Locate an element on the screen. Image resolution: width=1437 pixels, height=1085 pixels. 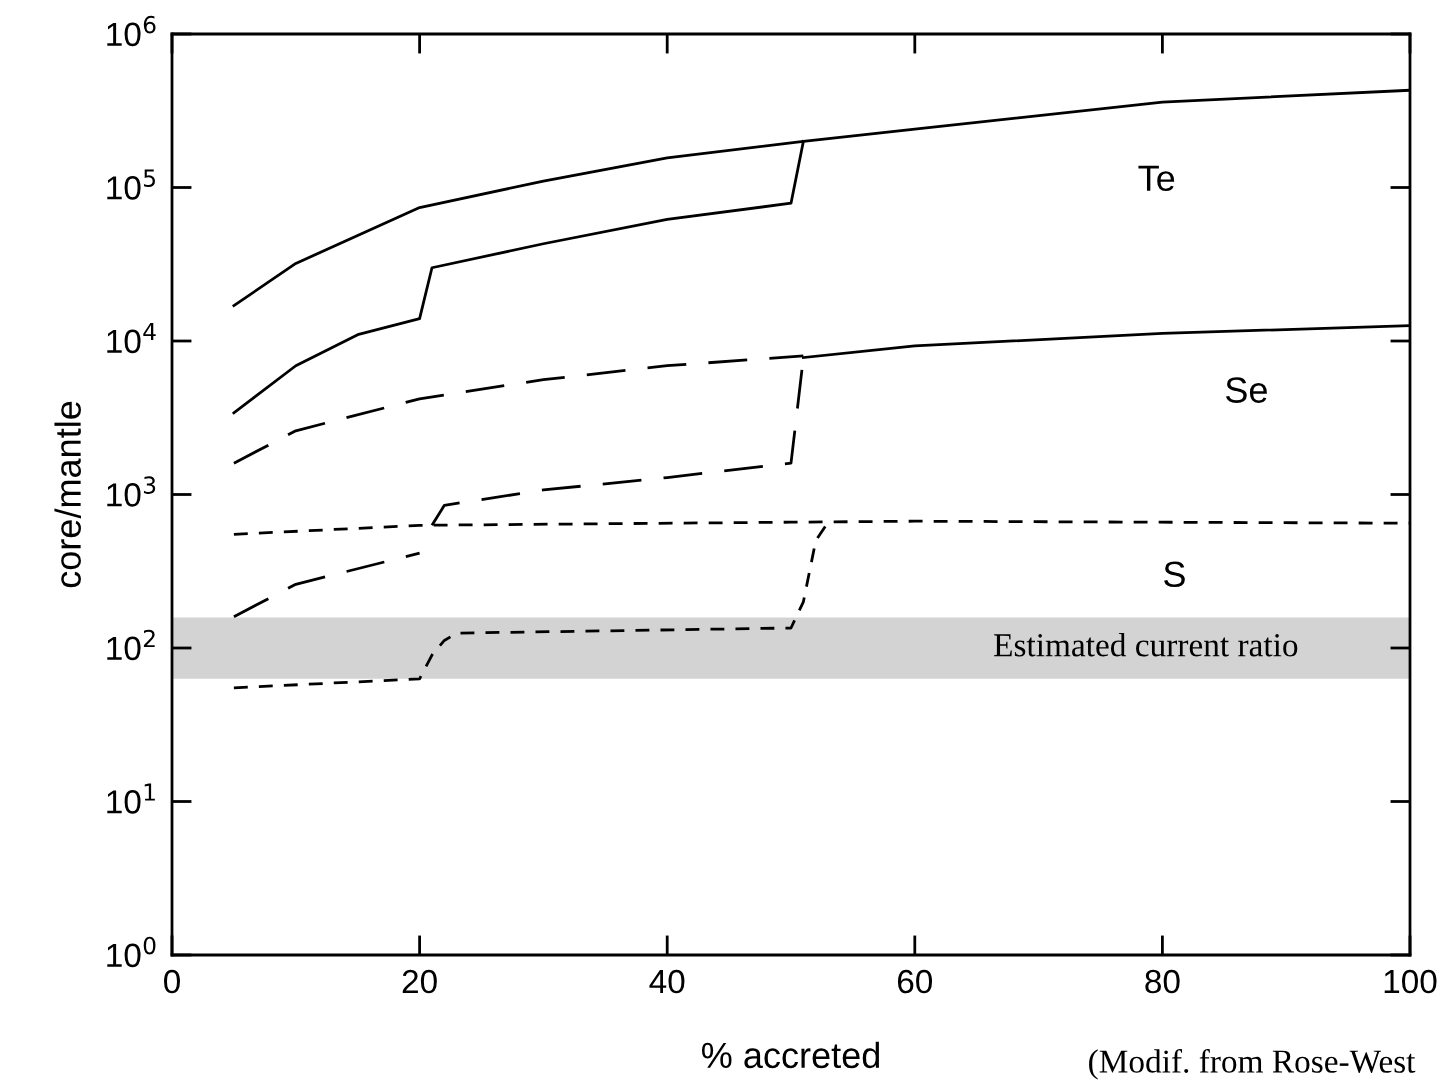
y-tick-label: 10$^{2}$ is located at coordinates (131, 645).